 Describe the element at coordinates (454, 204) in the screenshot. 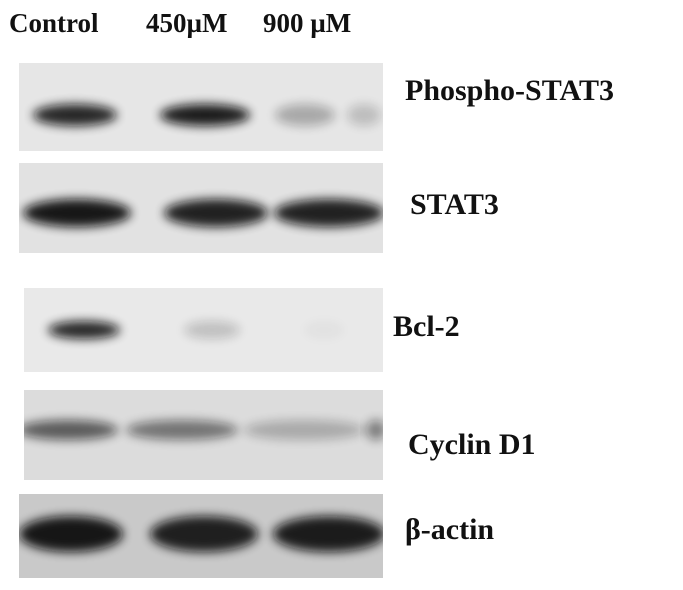

I see `protein-label-stat3: STAT3` at that location.